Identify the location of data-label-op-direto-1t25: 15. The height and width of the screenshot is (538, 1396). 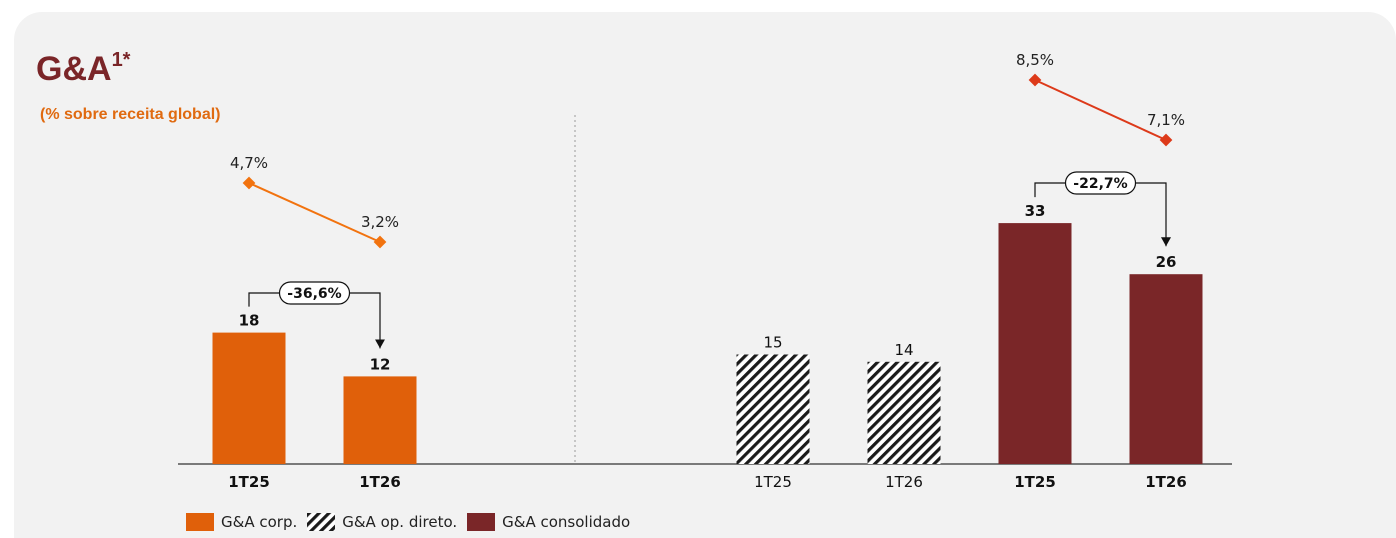
(772, 343).